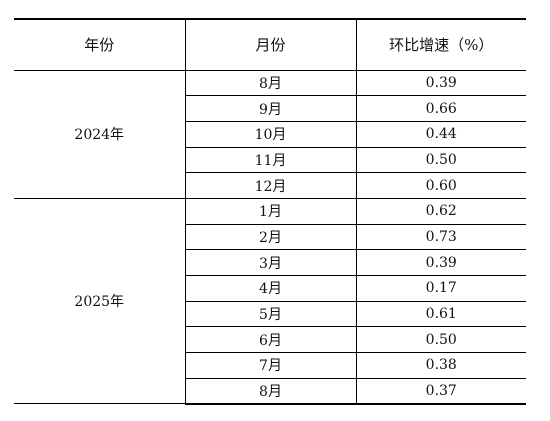 The image size is (550, 421). Describe the element at coordinates (440, 108) in the screenshot. I see `value-cell: 0.66` at that location.